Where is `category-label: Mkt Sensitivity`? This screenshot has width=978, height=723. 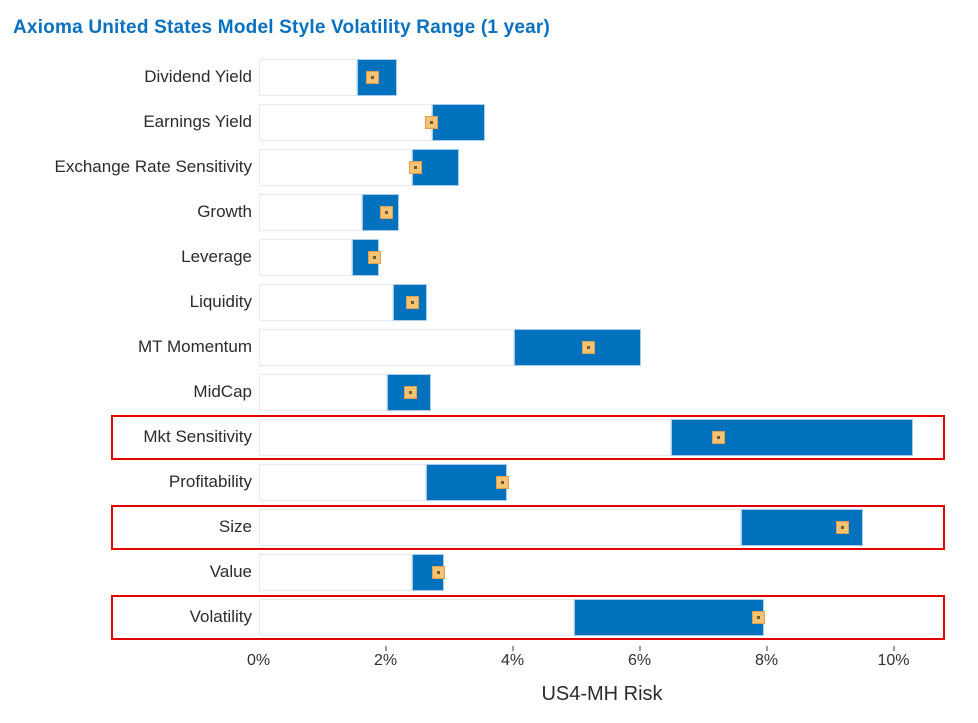
category-label: Mkt Sensitivity is located at coordinates (197, 436).